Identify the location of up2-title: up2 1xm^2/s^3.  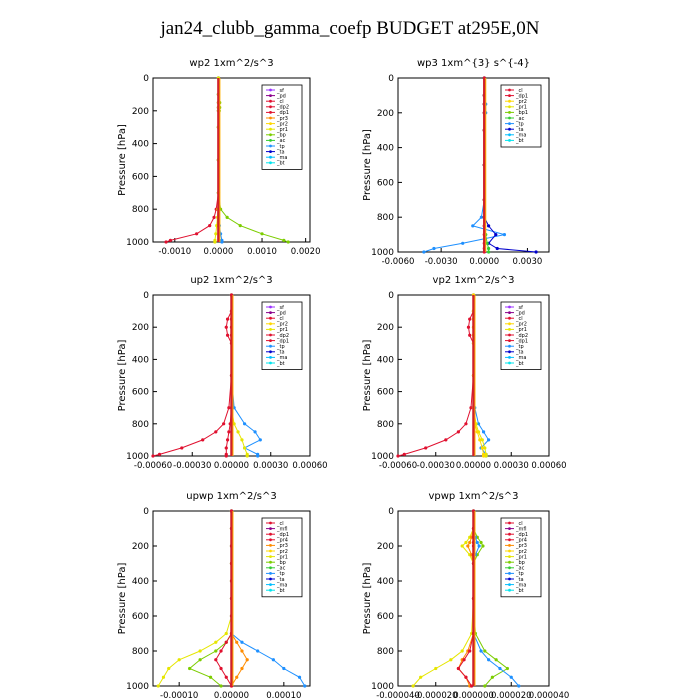
(231, 280).